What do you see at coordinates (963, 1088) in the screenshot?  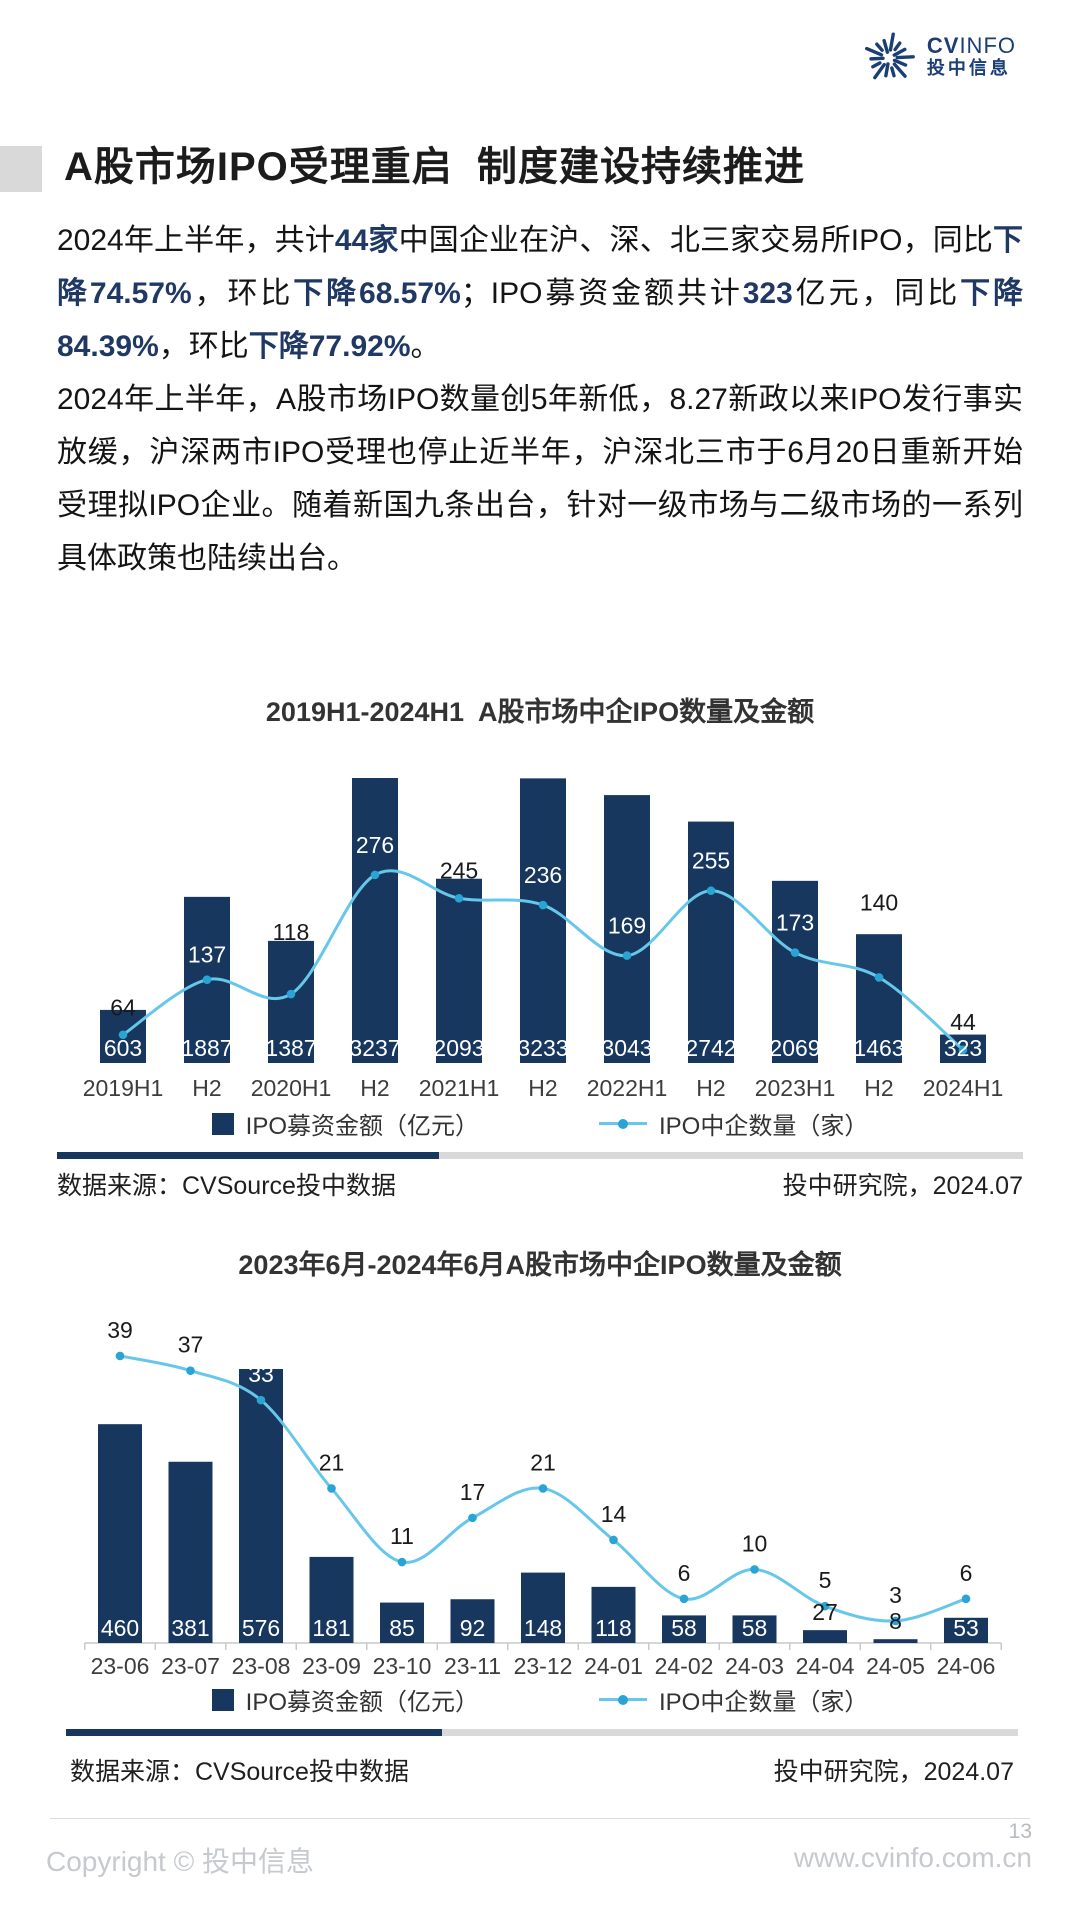 I see `x-axis-label: 2024H1` at bounding box center [963, 1088].